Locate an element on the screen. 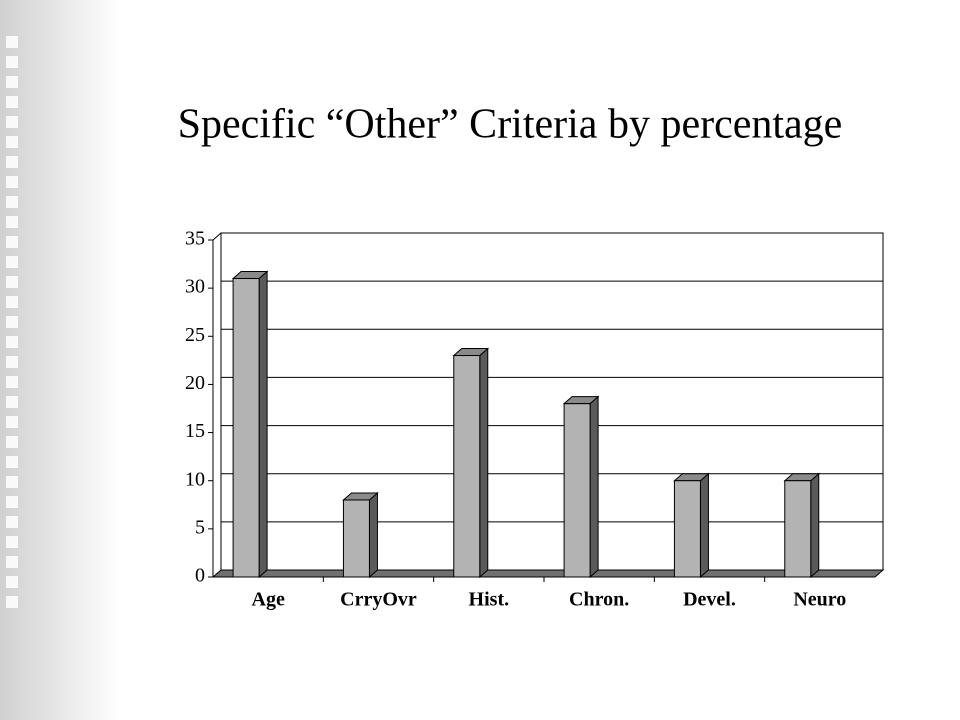 This screenshot has width=960, height=720. x-tick-label: Chron. is located at coordinates (599, 600).